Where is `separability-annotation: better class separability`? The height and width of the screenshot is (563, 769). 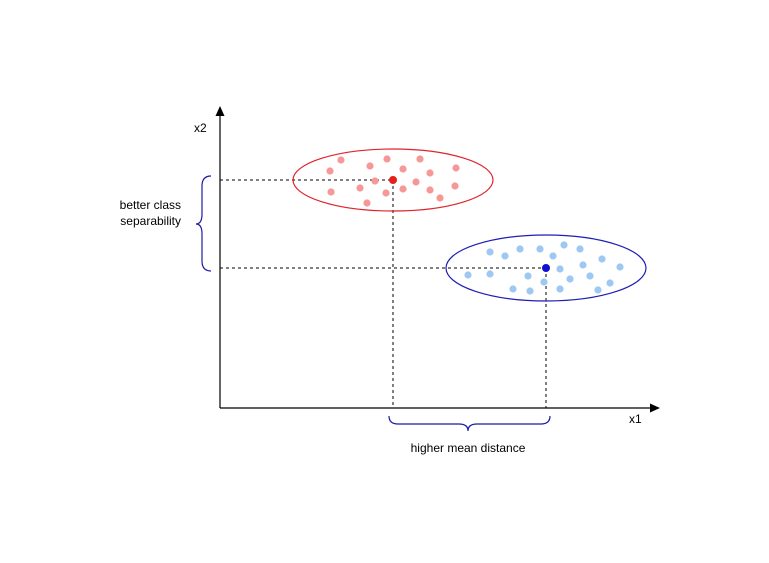 separability-annotation: better class separability is located at coordinates (166, 223).